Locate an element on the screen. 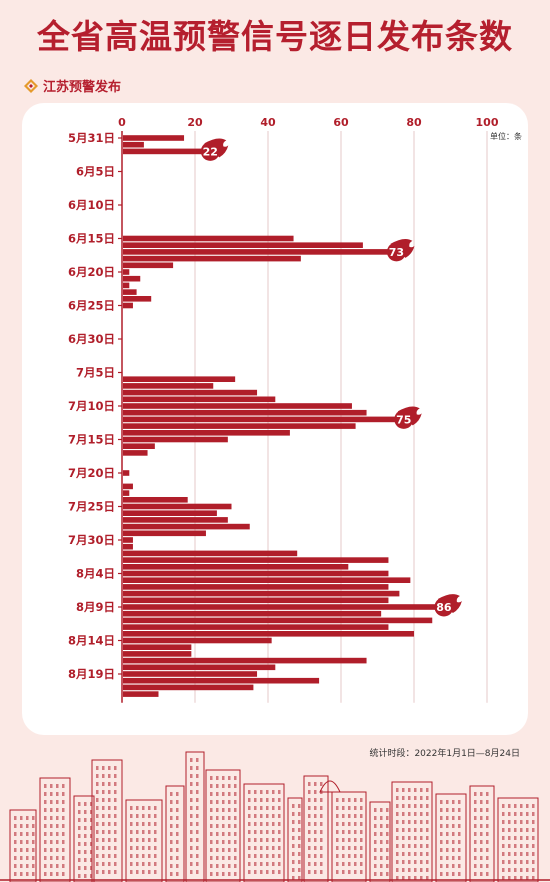 The image size is (550, 882). y-tick-label: 7月20日 is located at coordinates (91, 473).